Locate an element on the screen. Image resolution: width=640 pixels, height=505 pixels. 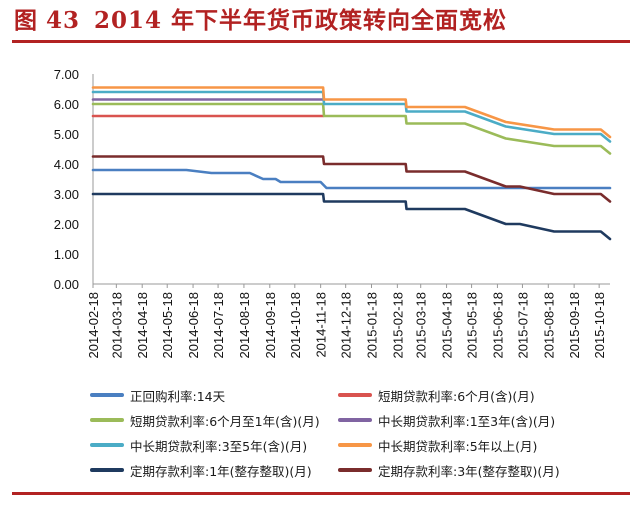
figure-number: 43 is located at coordinates (63, 20).